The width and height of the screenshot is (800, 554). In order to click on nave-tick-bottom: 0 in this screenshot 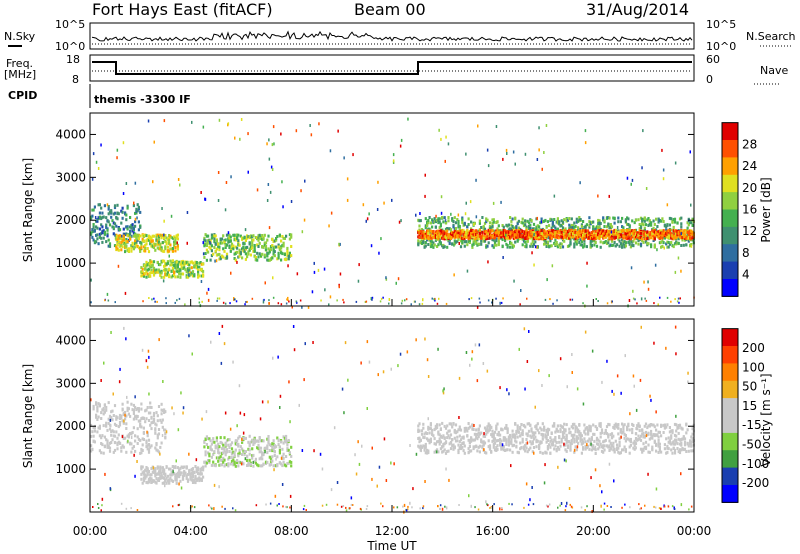, I will do `click(709, 79)`.